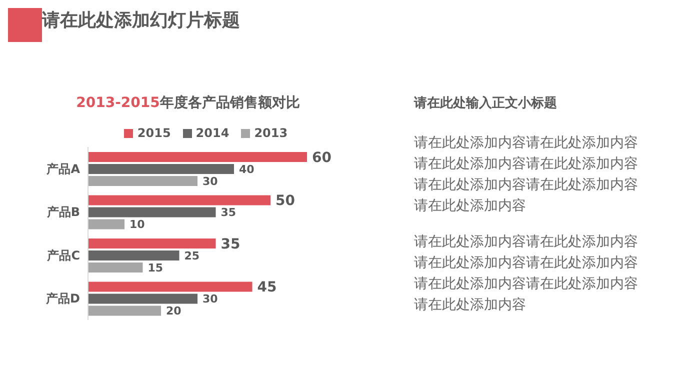 This screenshot has width=688, height=387. Describe the element at coordinates (212, 133) in the screenshot. I see `legend-label: 2014` at that location.